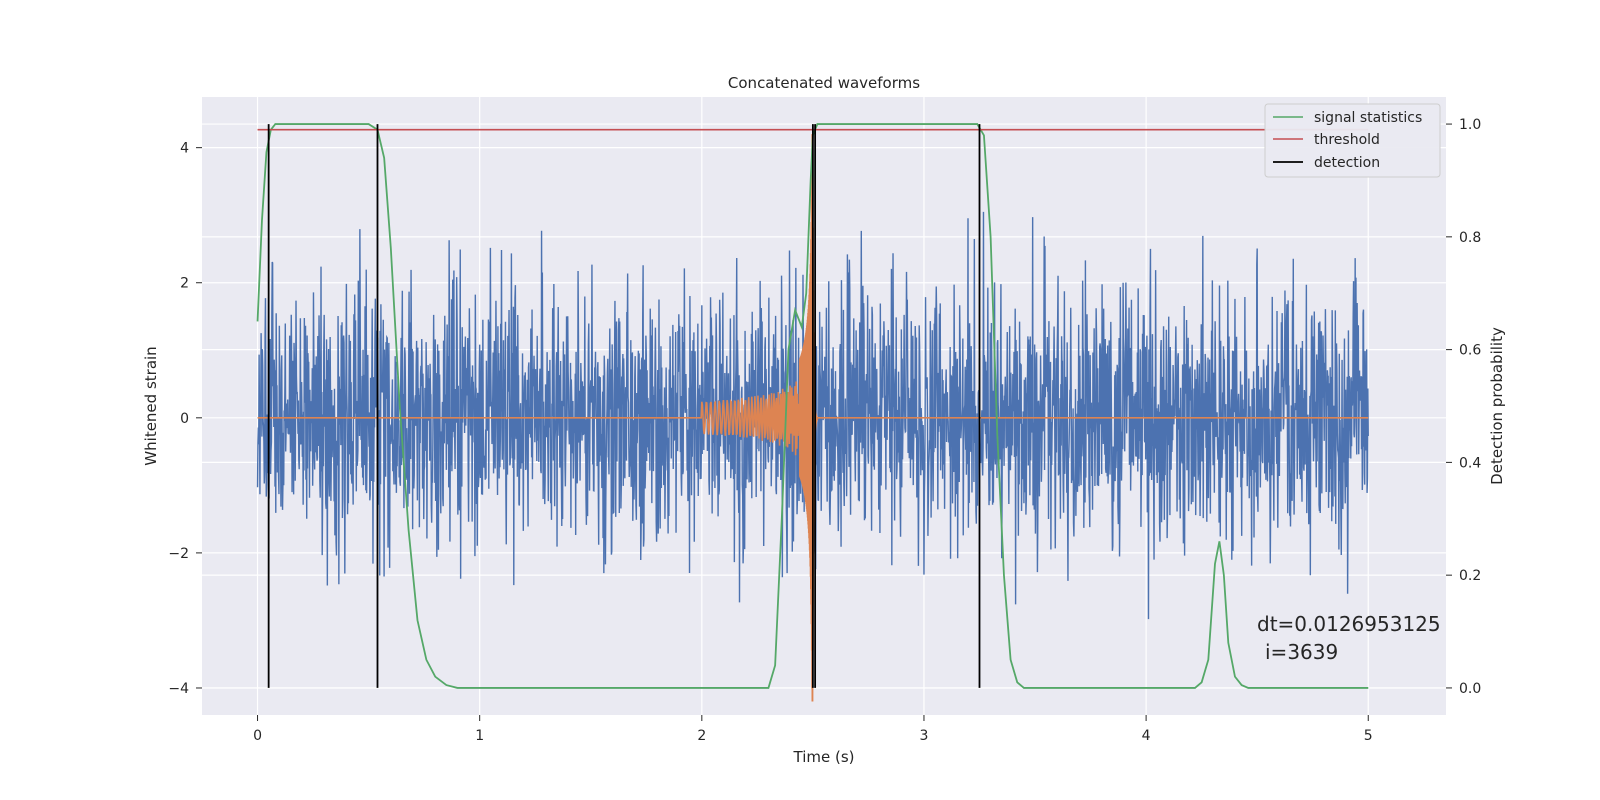 The width and height of the screenshot is (1600, 800). I want to click on x-tick-label: 5, so click(1368, 736).